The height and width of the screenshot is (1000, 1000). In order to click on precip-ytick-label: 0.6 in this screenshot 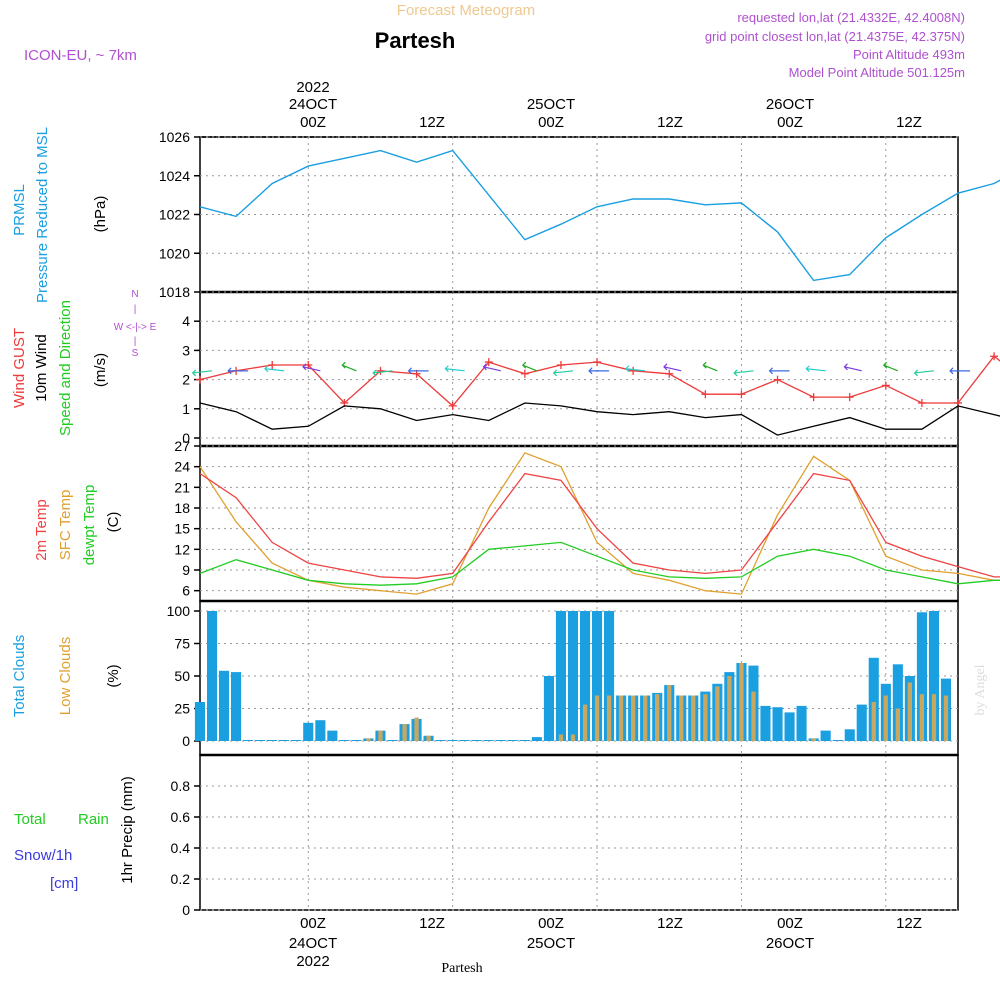, I will do `click(181, 817)`.